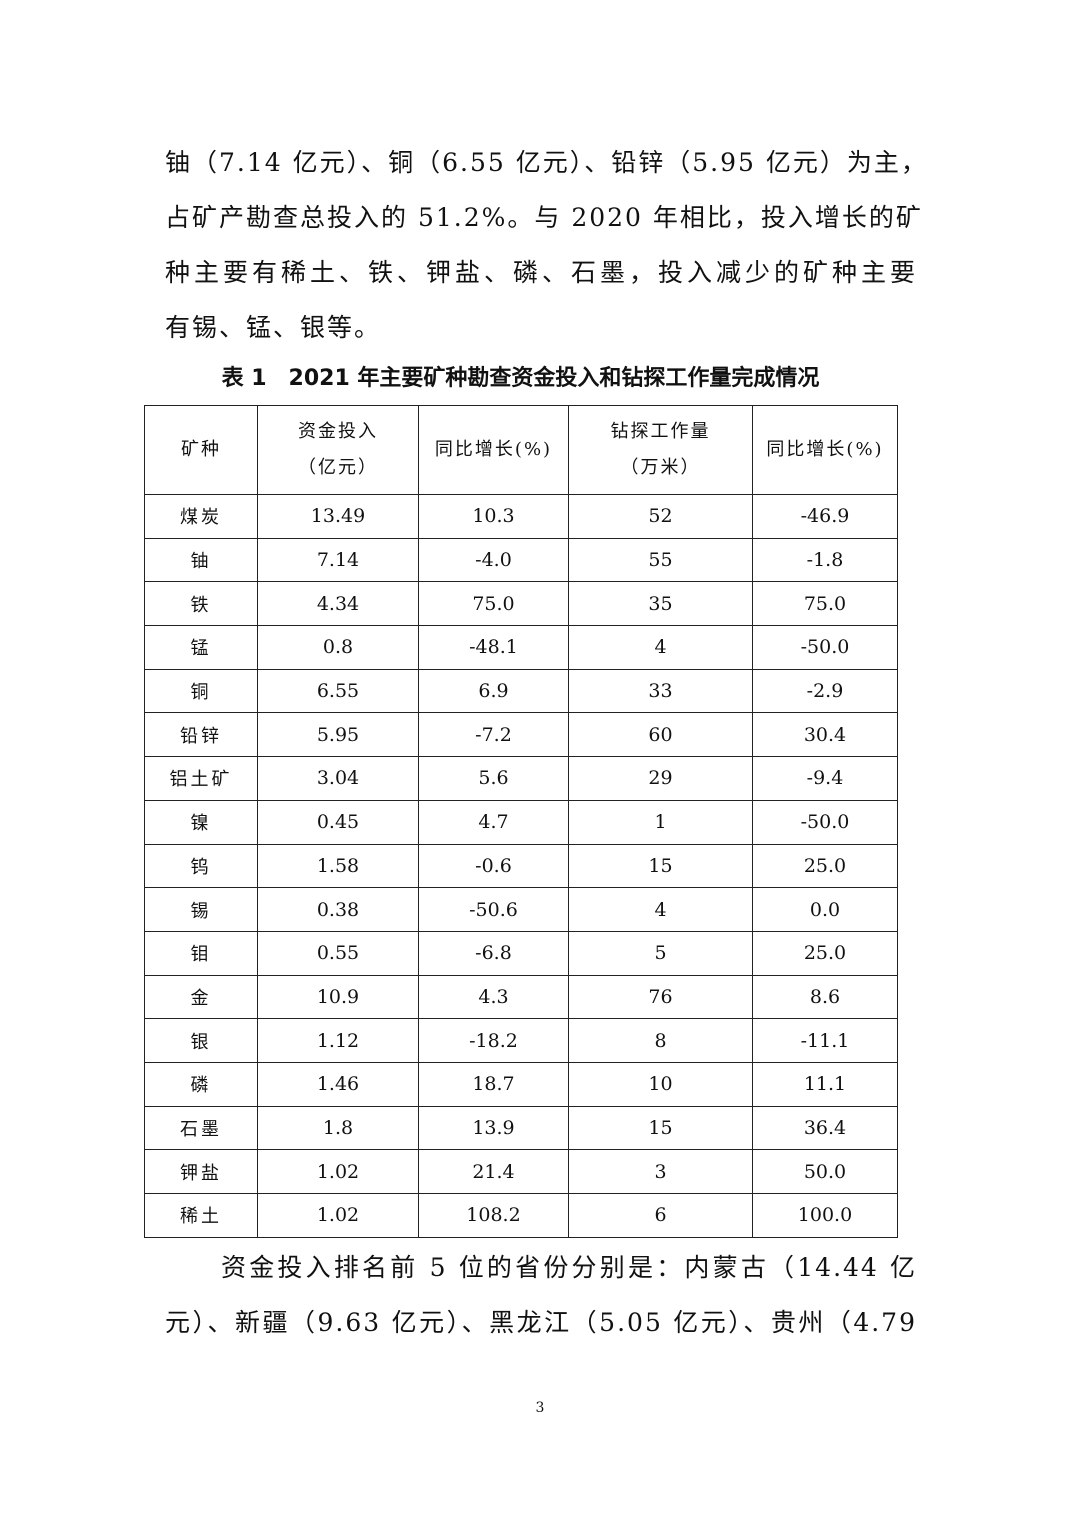 Image resolution: width=1080 pixels, height=1527 pixels. I want to click on table-row: 金 10.9 4.3 76 8.6, so click(521, 997).